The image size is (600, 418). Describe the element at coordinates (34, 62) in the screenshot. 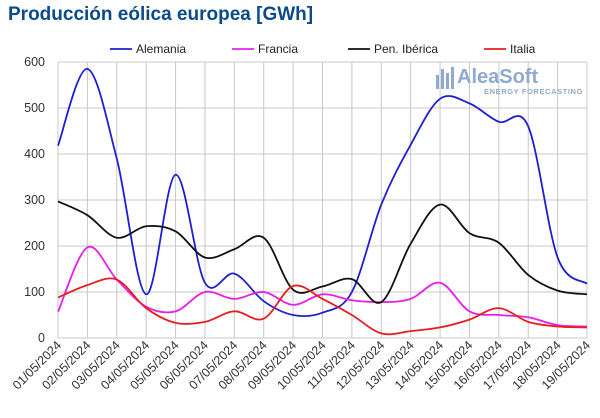

I see `y-tick-label: 600` at that location.